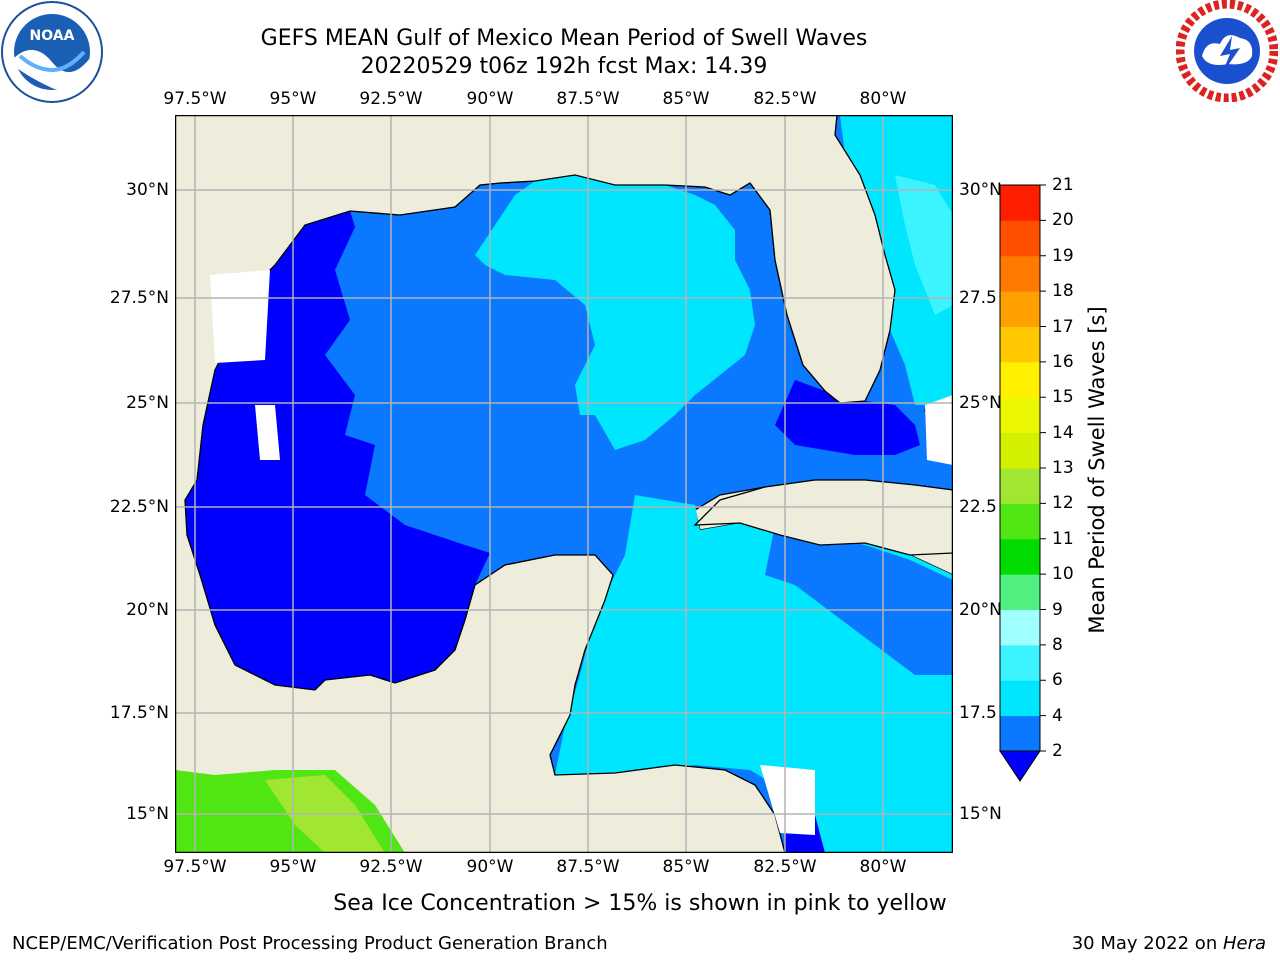 This screenshot has height=960, width=1280. I want to click on lon-tick-top-6: 82.5°W, so click(785, 99).